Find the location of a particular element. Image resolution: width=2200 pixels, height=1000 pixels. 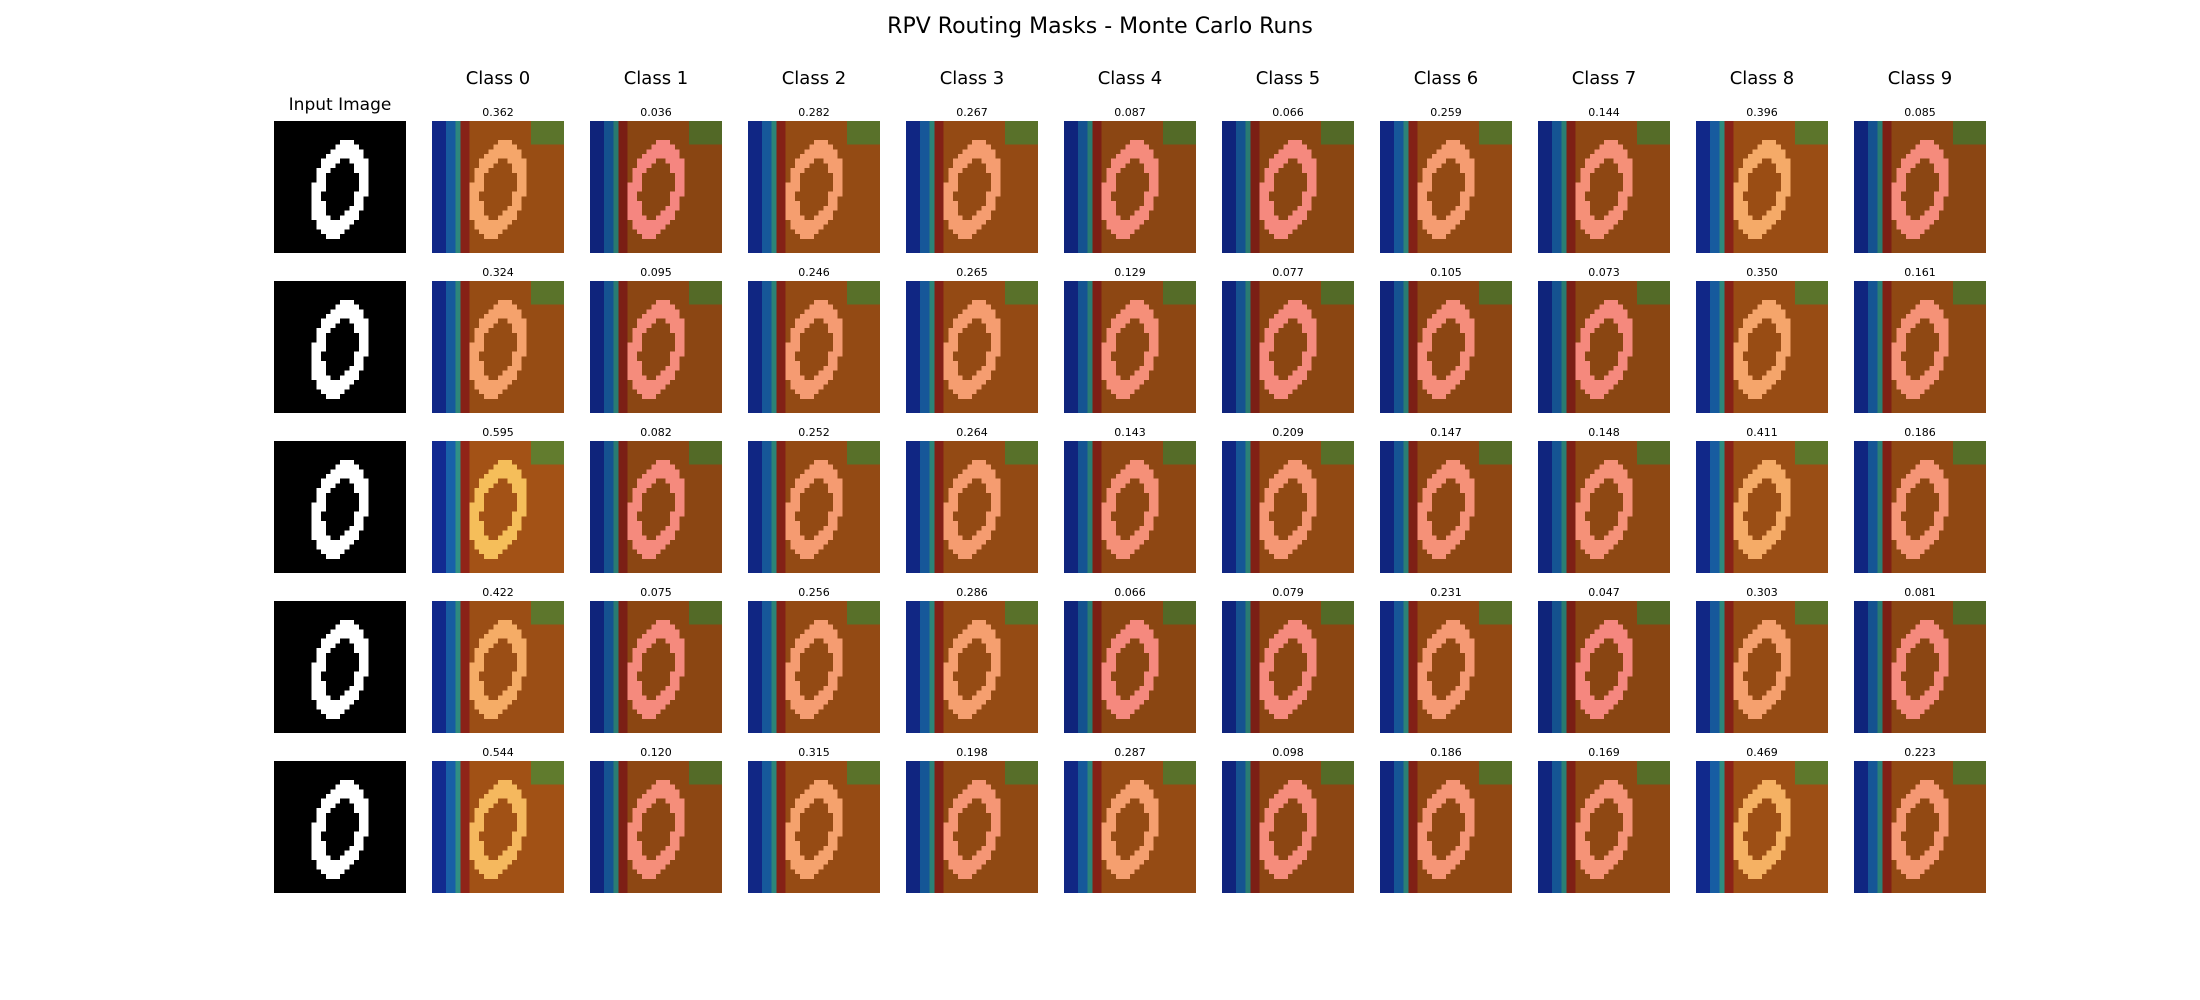

class-header-1: Class 1 is located at coordinates (656, 78).